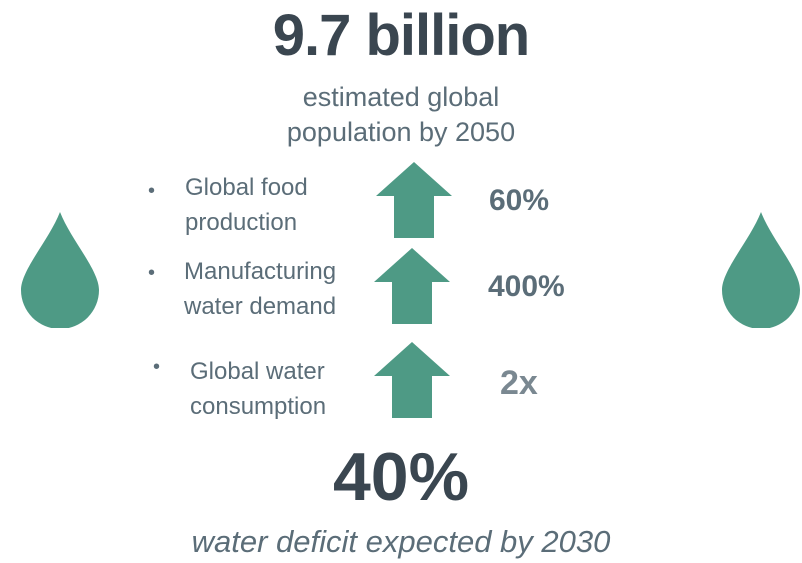 This screenshot has width=802, height=563. I want to click on stat-label-line-2: production, so click(241, 222).